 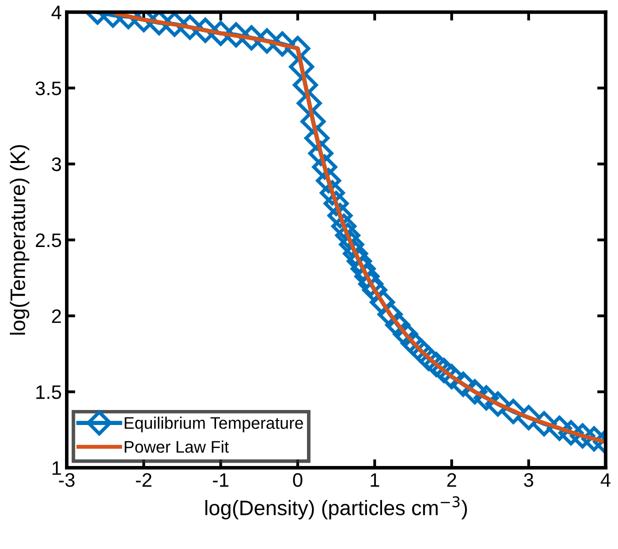 I want to click on y-tick-label: 2, so click(x=56, y=316).